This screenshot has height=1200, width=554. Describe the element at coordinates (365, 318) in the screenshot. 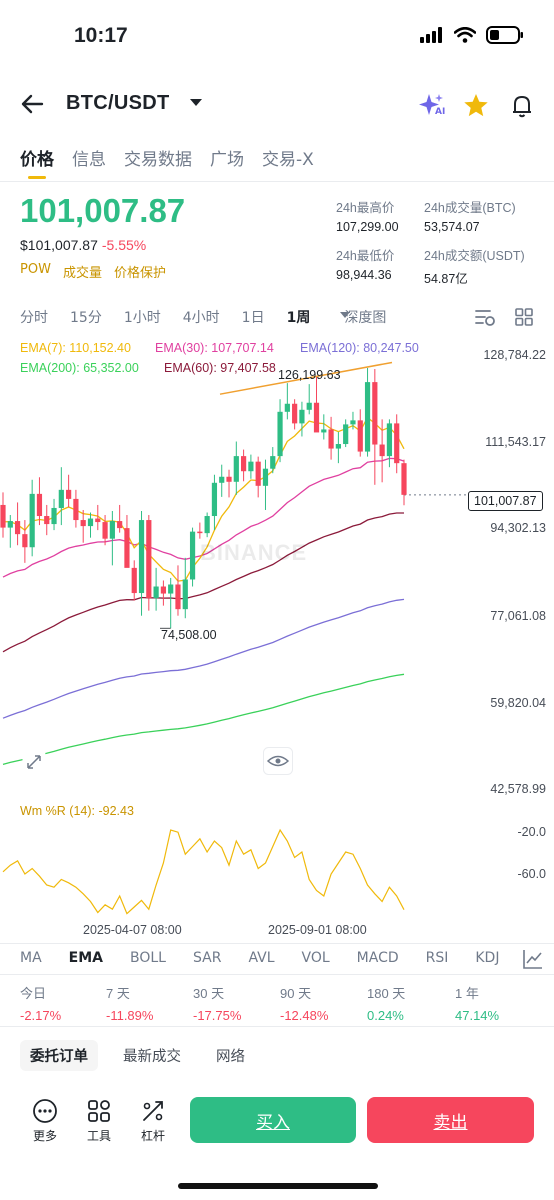

I see `interval-option: 深度图` at that location.